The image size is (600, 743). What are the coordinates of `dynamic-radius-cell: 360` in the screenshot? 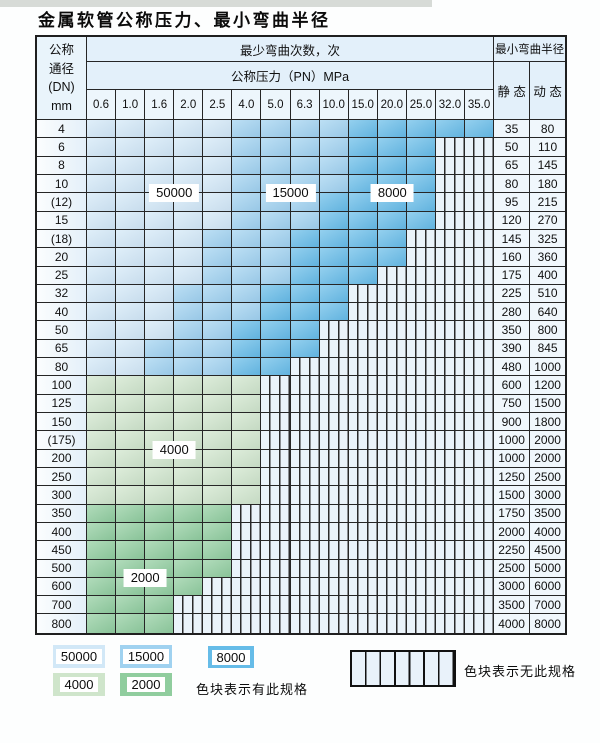 It's located at (548, 257).